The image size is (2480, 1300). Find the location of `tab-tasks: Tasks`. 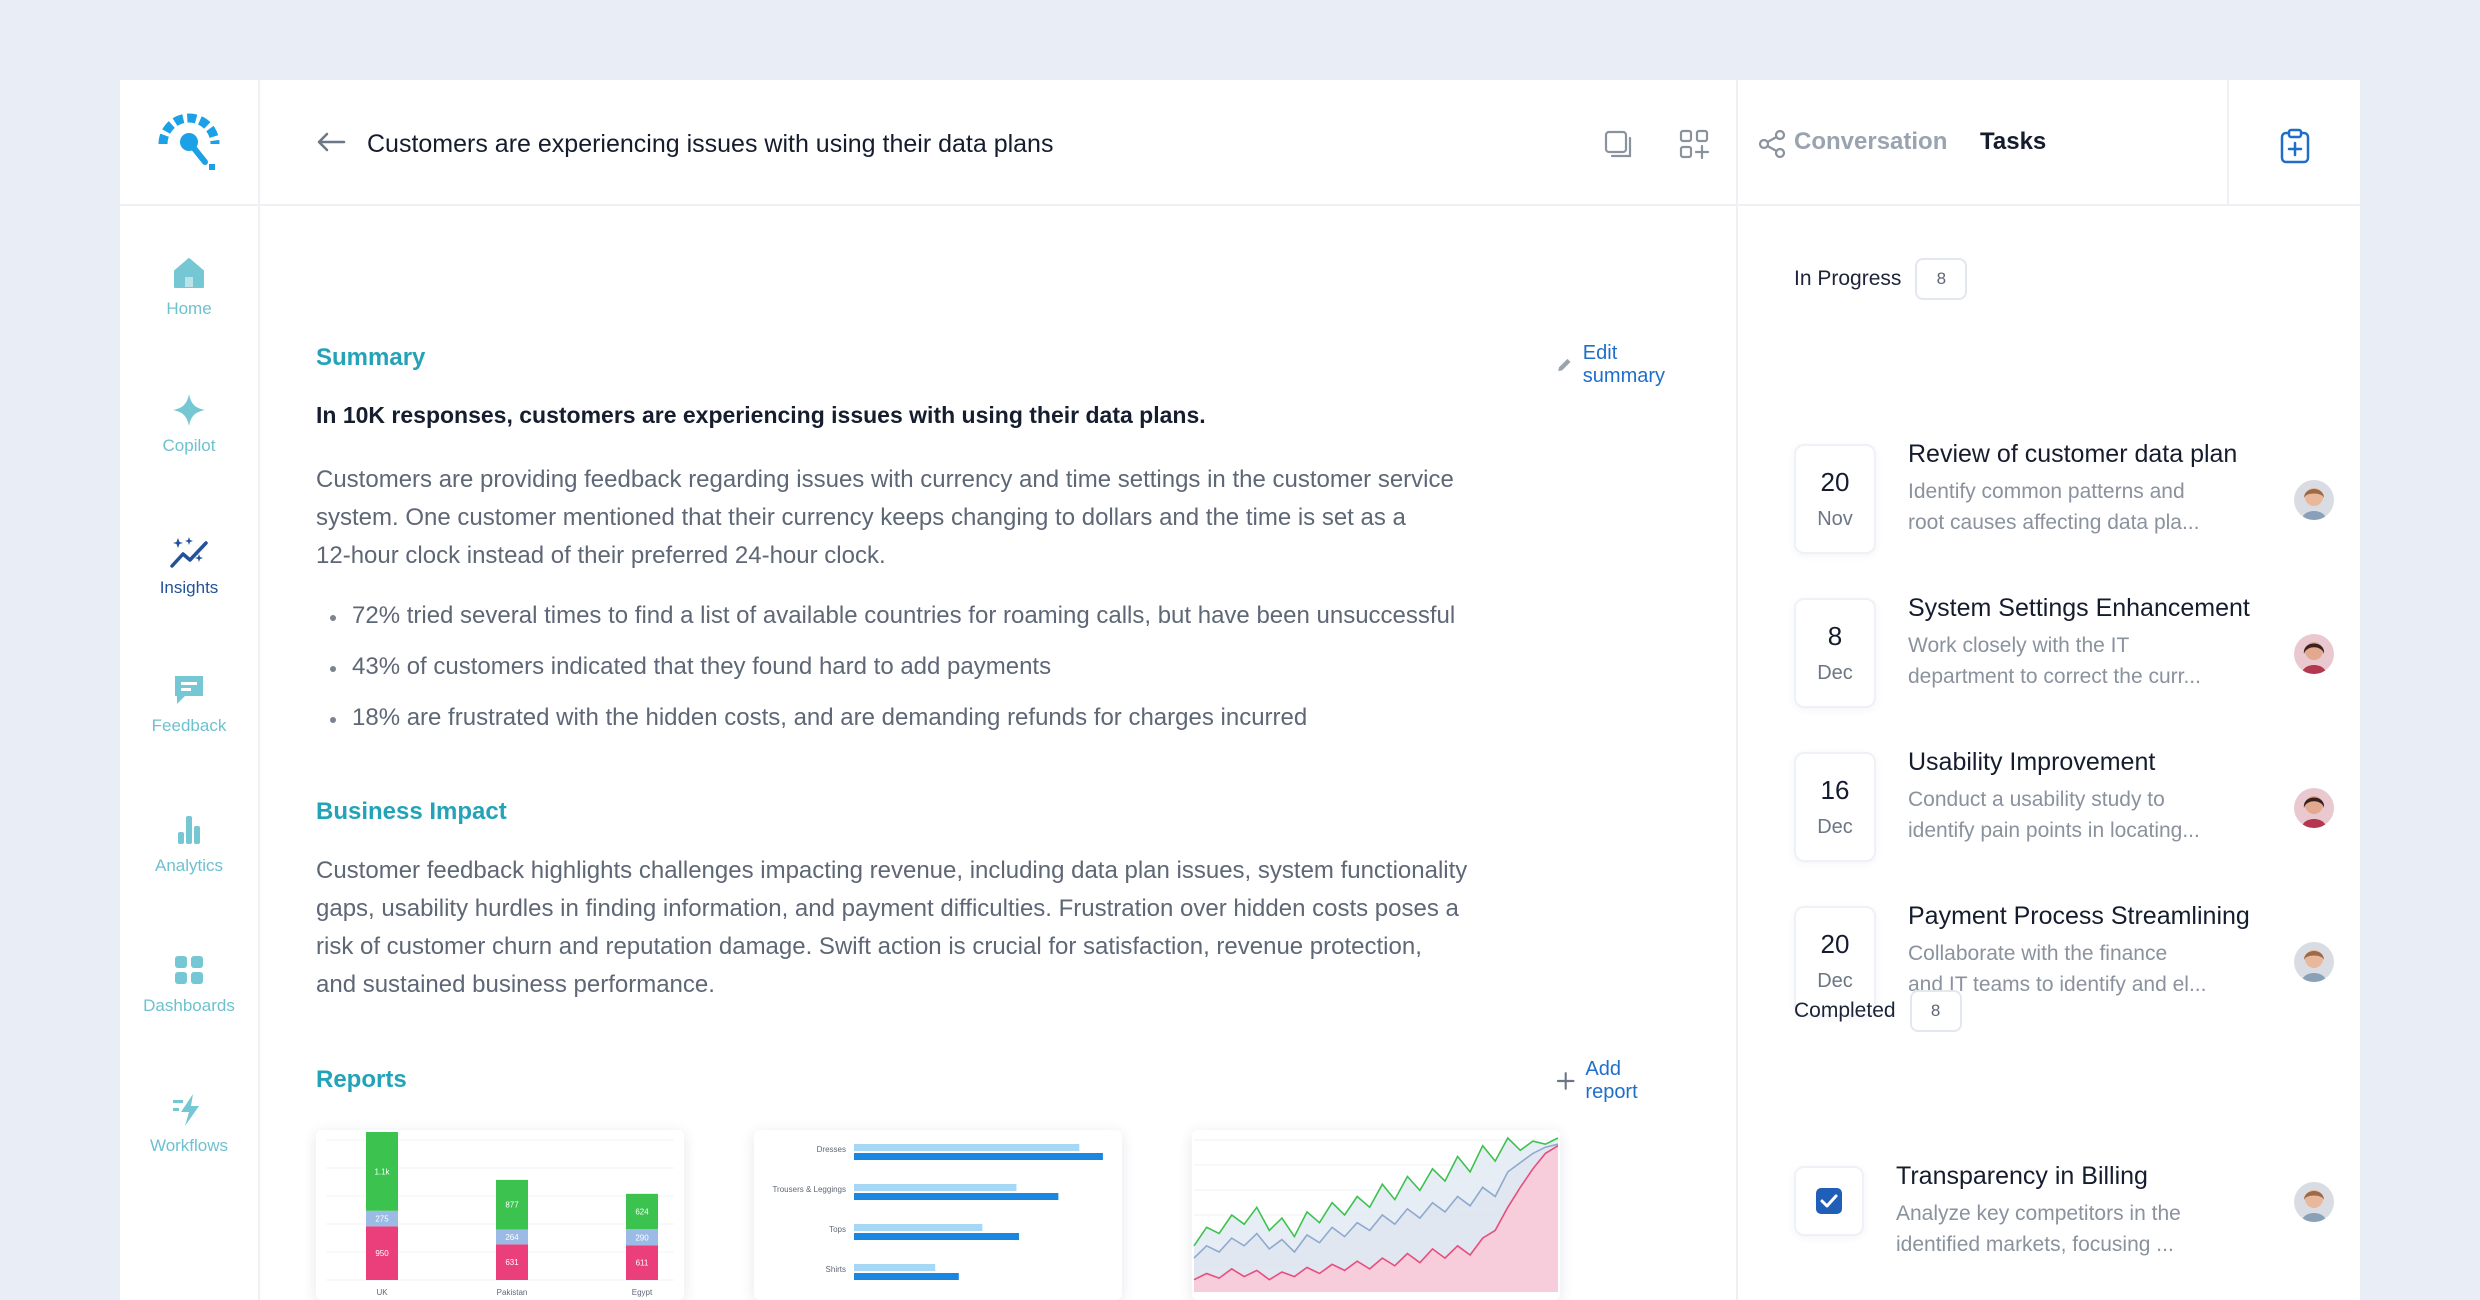

tab-tasks: Tasks is located at coordinates (2013, 141).